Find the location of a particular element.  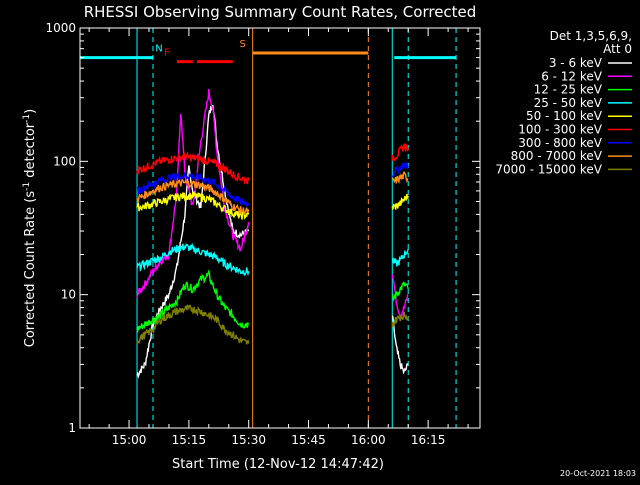

y-axis-label-main: Corrected Count Rate (s is located at coordinates (30, 269).